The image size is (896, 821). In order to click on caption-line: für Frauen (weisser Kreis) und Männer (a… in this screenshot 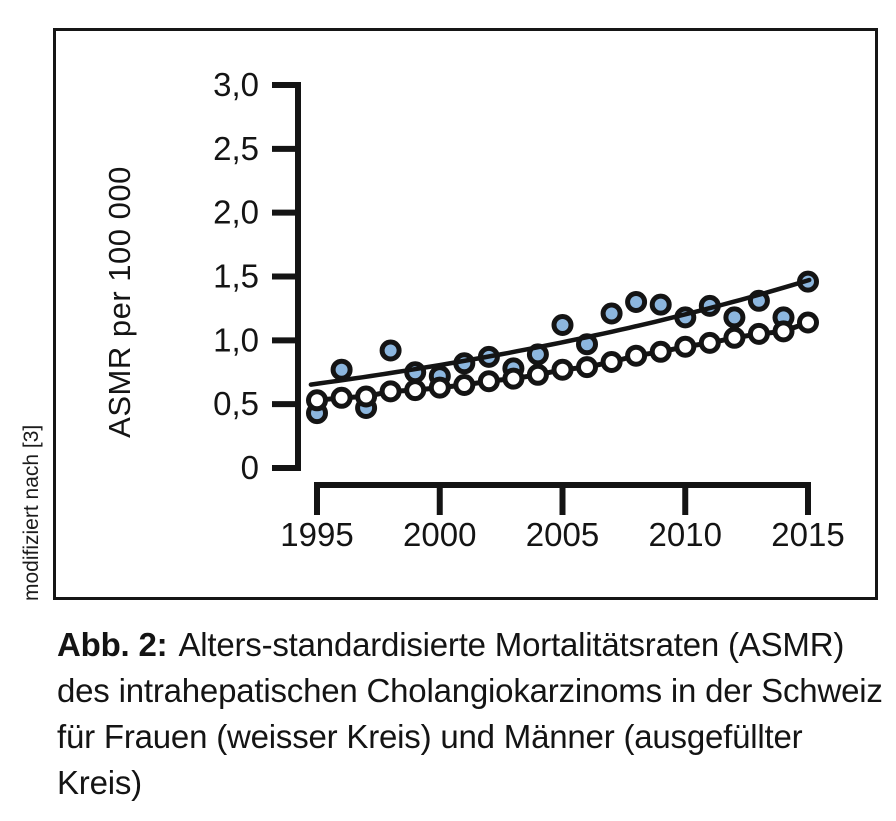, I will do `click(430, 736)`.